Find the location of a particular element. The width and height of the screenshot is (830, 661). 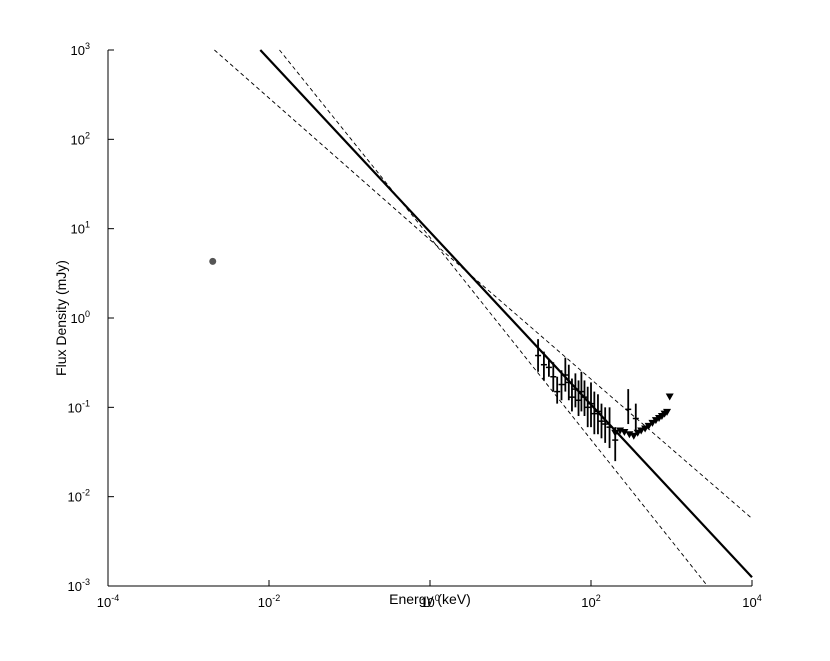

tick-label: 10⁻³ is located at coordinates (79, 585).